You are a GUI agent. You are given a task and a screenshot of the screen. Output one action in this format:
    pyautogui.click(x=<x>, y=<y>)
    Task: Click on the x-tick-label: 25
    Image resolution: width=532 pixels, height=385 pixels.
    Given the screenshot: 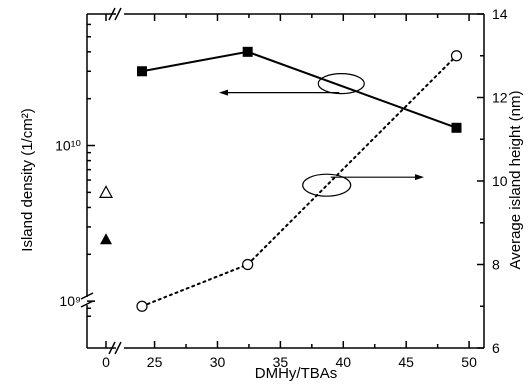 What is the action you would take?
    pyautogui.click(x=155, y=362)
    